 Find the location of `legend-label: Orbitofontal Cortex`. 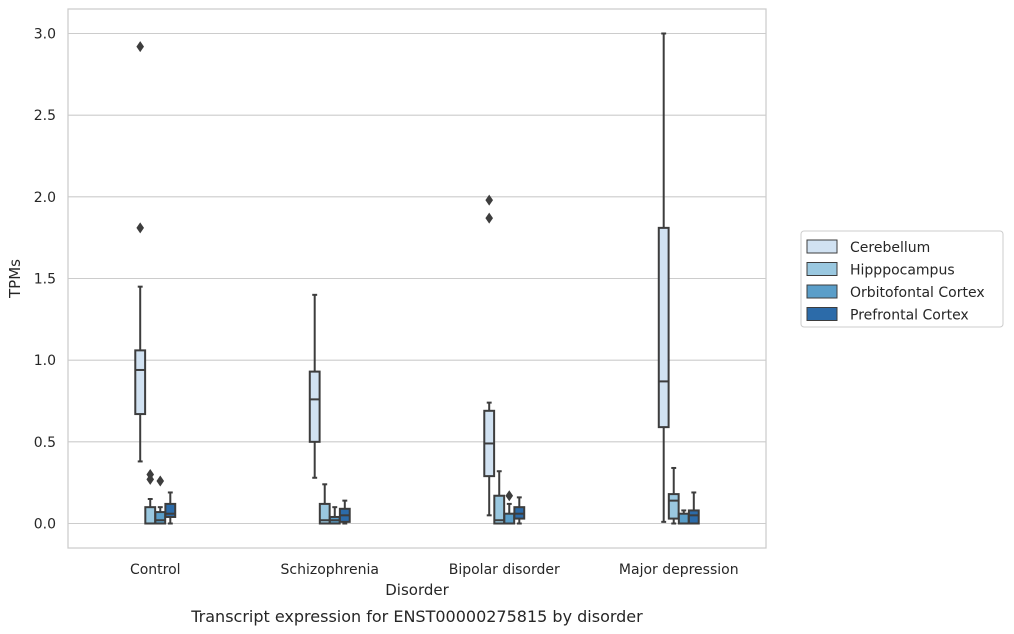

legend-label: Orbitofontal Cortex is located at coordinates (917, 293).